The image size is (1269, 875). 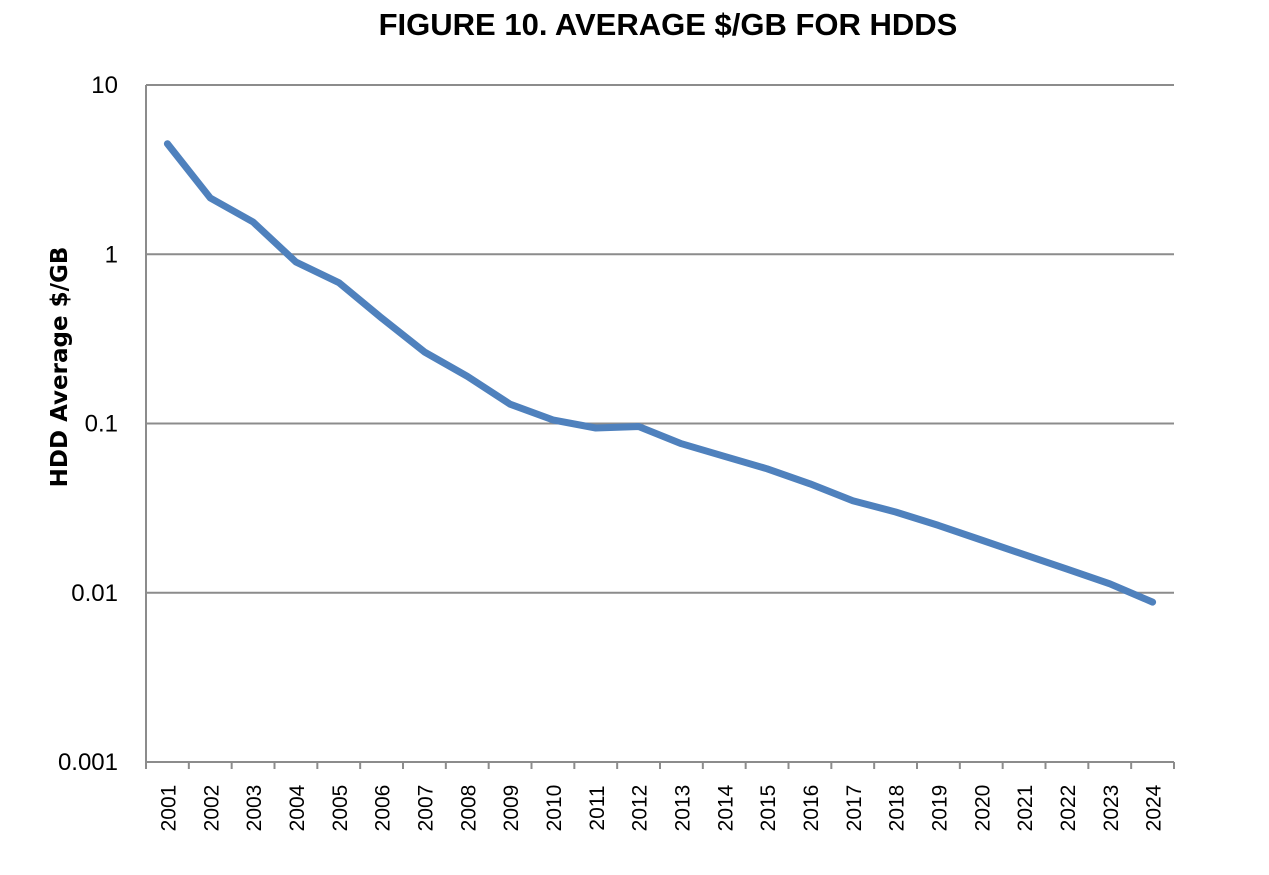 I want to click on x-tick-label: 2009, so click(x=511, y=808).